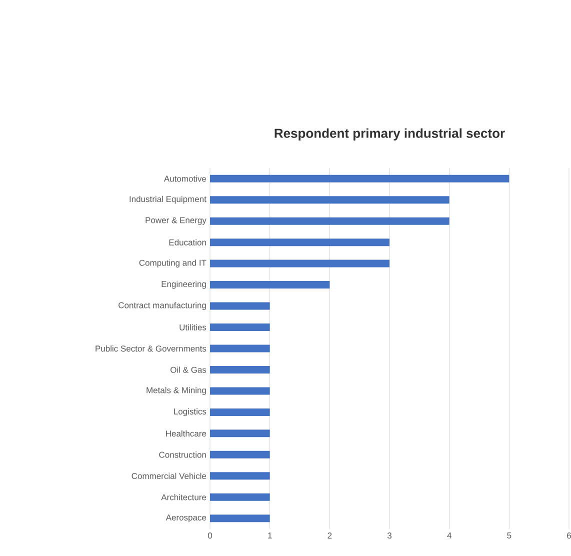 The width and height of the screenshot is (571, 556). What do you see at coordinates (449, 535) in the screenshot?
I see `x-tick-label: 4` at bounding box center [449, 535].